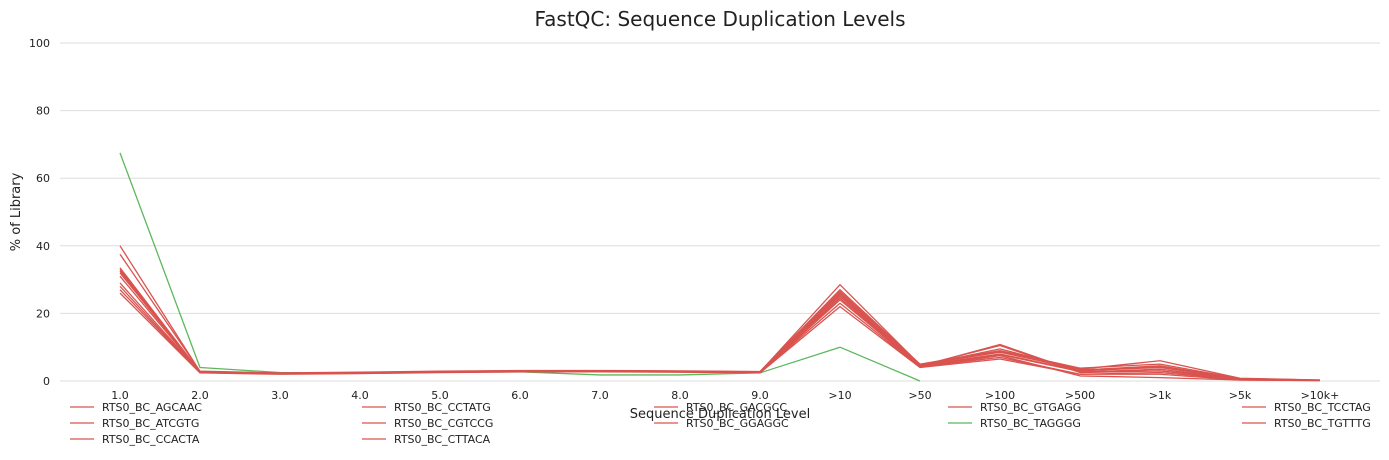  Describe the element at coordinates (736, 407) in the screenshot. I see `legend-label: RTS0_BC_GACGCC` at that location.